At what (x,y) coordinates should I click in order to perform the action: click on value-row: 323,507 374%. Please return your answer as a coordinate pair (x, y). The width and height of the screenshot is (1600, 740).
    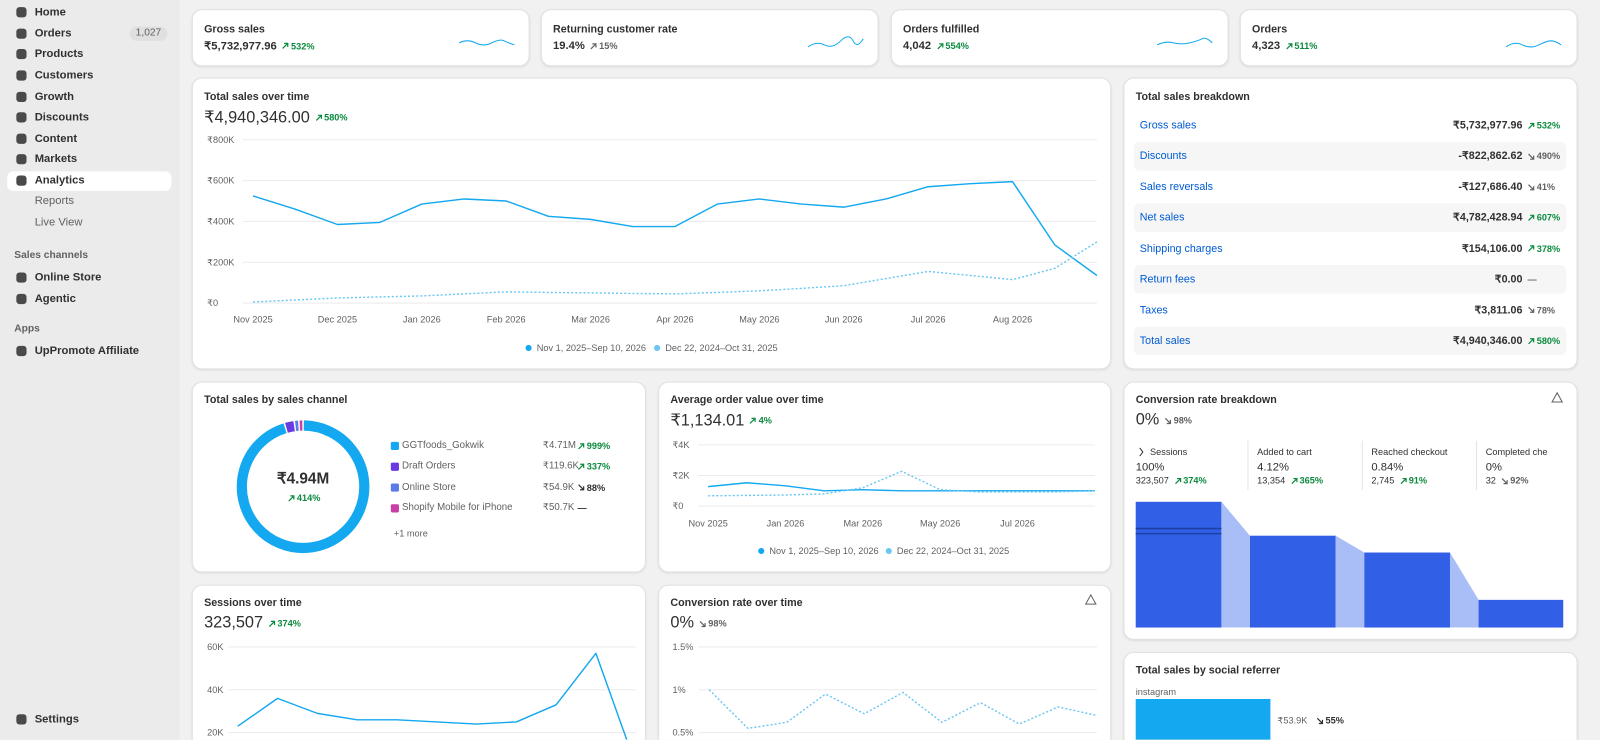
    Looking at the image, I should click on (252, 623).